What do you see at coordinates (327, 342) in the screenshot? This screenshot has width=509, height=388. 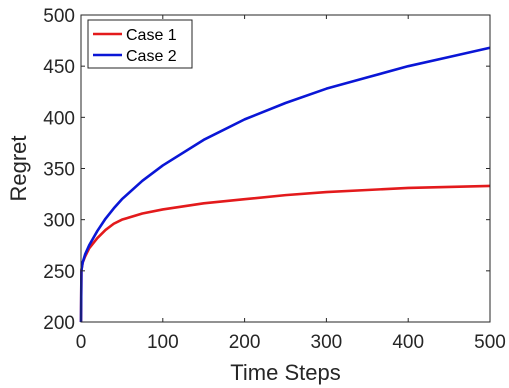 I see `x-tick-label: 300` at bounding box center [327, 342].